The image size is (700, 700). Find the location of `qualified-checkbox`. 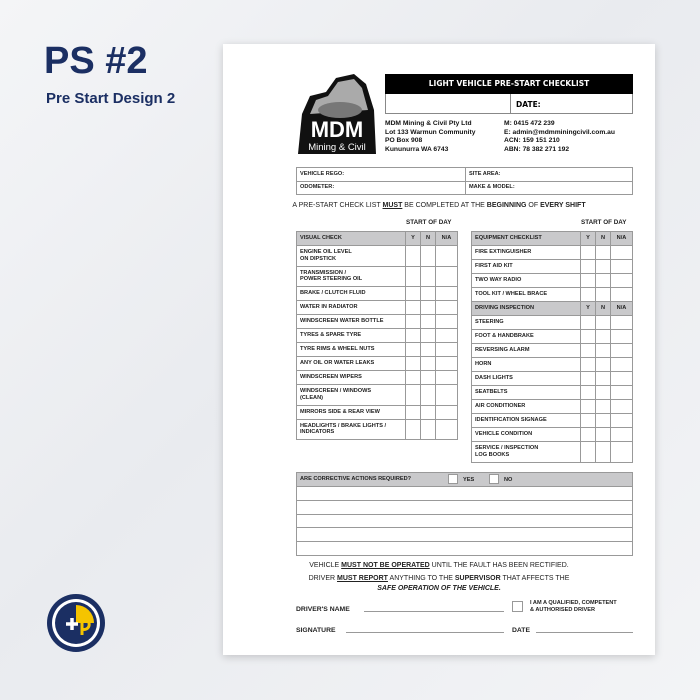

qualified-checkbox is located at coordinates (517, 606).